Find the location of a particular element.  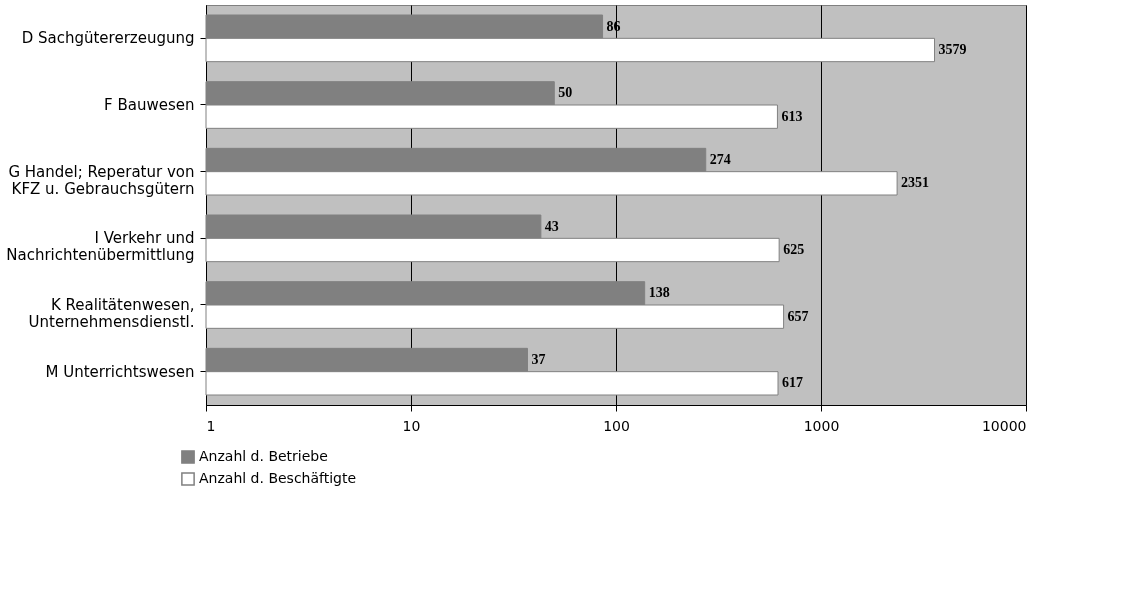

data-label: 43 is located at coordinates (551, 226).